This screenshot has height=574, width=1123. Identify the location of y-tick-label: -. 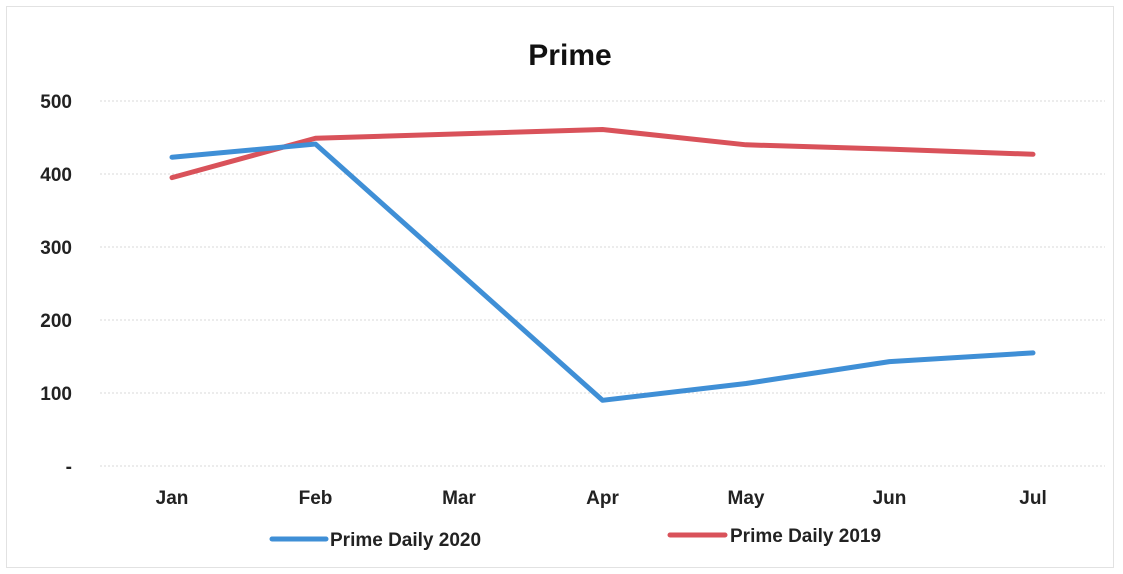
(69, 467).